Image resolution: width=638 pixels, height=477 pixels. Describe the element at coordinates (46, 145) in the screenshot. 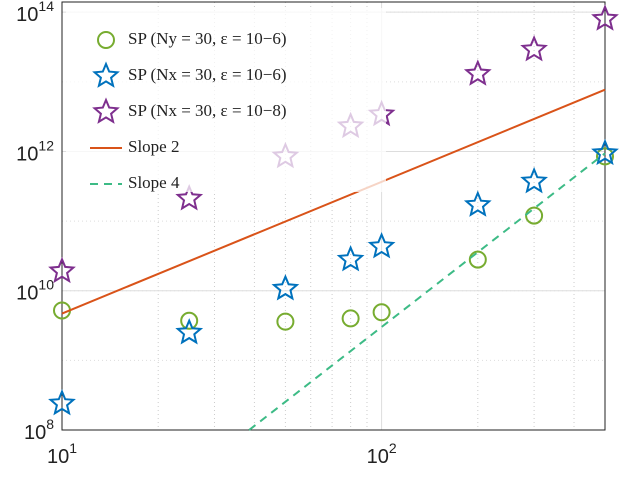

I see `tick-exp: 12` at that location.